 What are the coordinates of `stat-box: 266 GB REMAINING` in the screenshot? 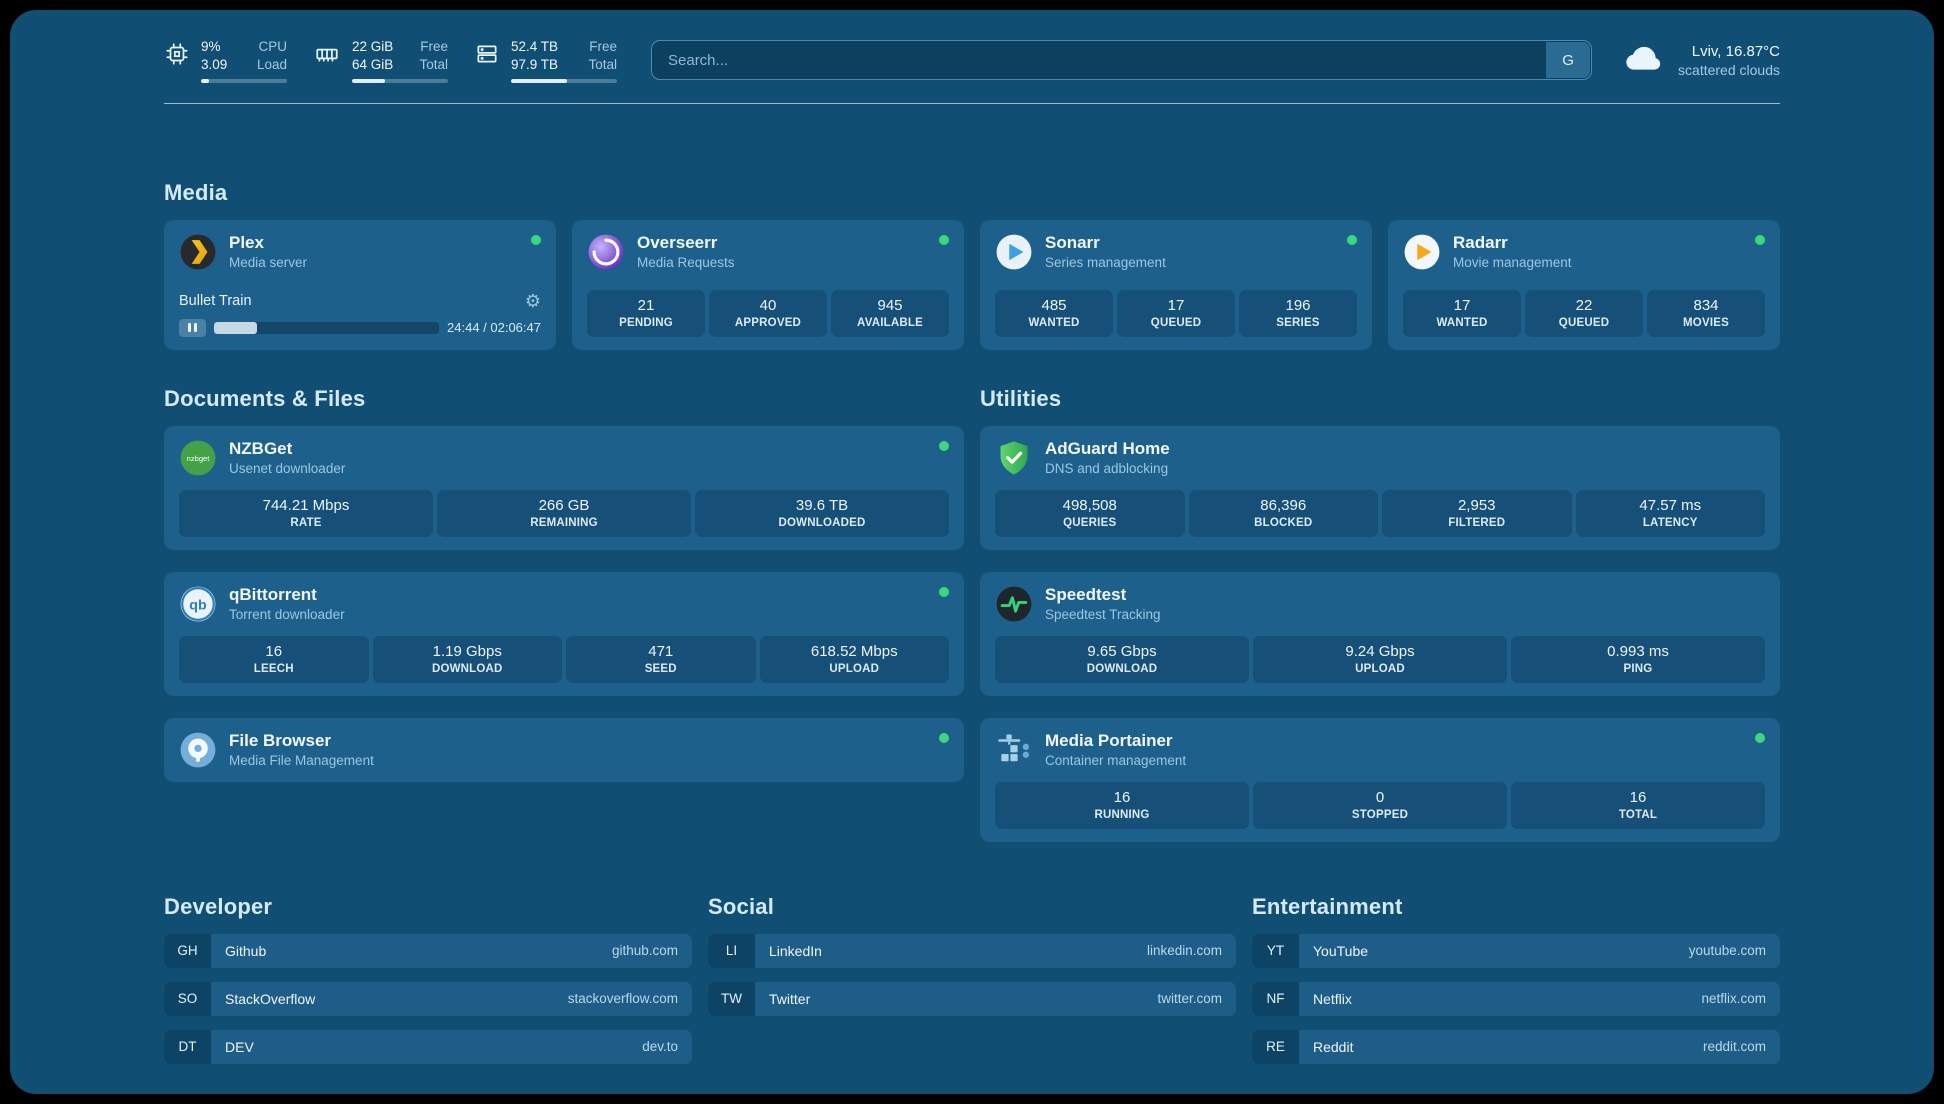 It's located at (564, 513).